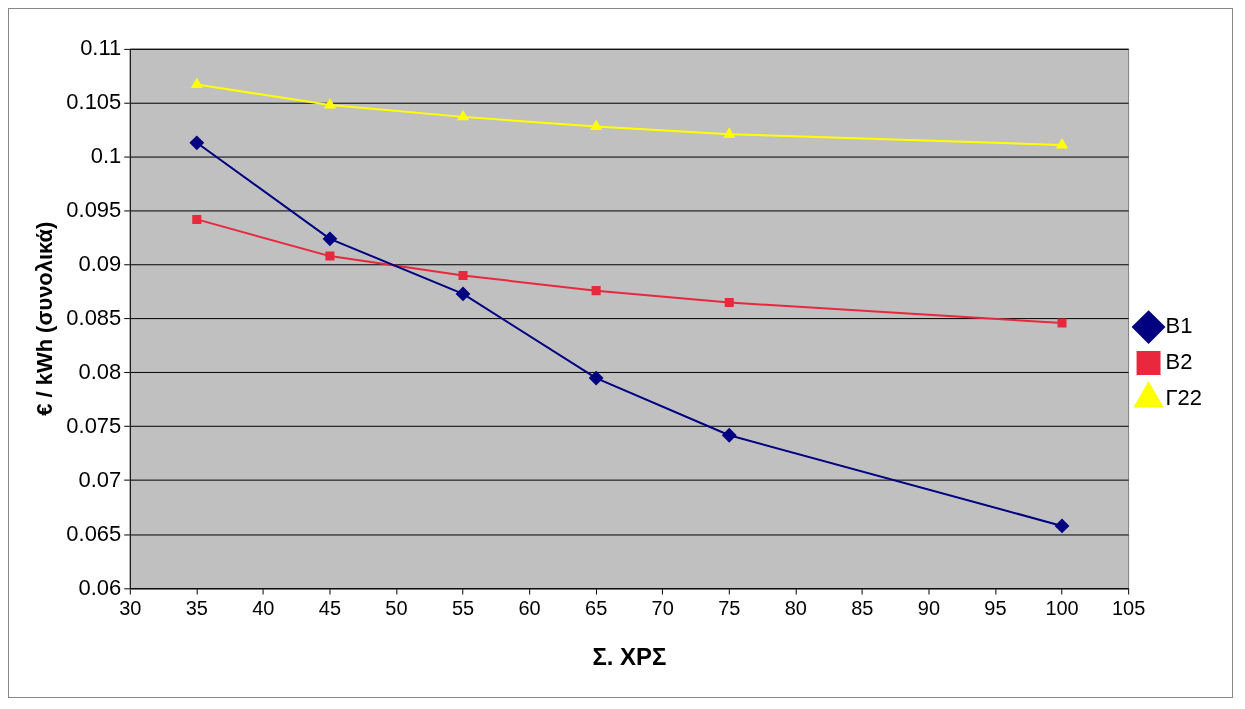  Describe the element at coordinates (94, 317) in the screenshot. I see `y-tick-label: 0.085` at that location.